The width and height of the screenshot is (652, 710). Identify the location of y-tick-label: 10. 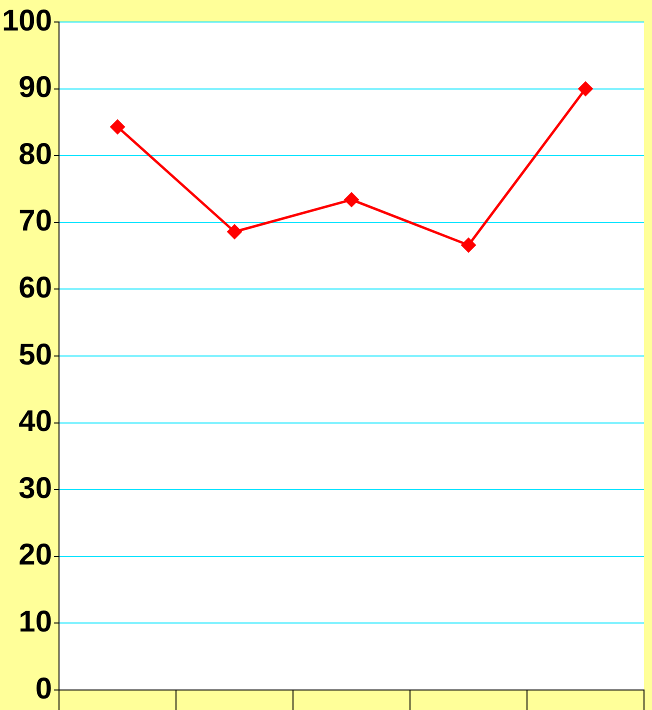
(35, 621).